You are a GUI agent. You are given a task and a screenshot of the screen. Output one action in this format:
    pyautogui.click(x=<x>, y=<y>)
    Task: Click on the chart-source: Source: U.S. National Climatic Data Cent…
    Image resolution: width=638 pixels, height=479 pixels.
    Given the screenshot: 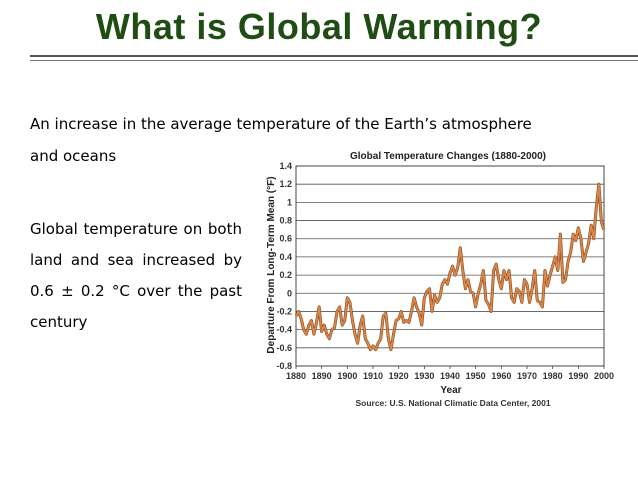 What is the action you would take?
    pyautogui.click(x=452, y=403)
    